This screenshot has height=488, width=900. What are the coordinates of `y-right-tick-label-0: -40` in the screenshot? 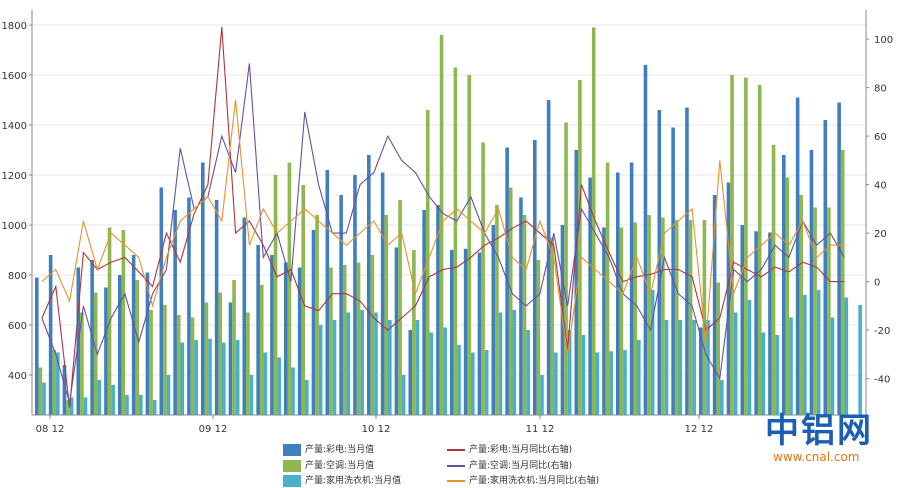 It's located at (882, 380).